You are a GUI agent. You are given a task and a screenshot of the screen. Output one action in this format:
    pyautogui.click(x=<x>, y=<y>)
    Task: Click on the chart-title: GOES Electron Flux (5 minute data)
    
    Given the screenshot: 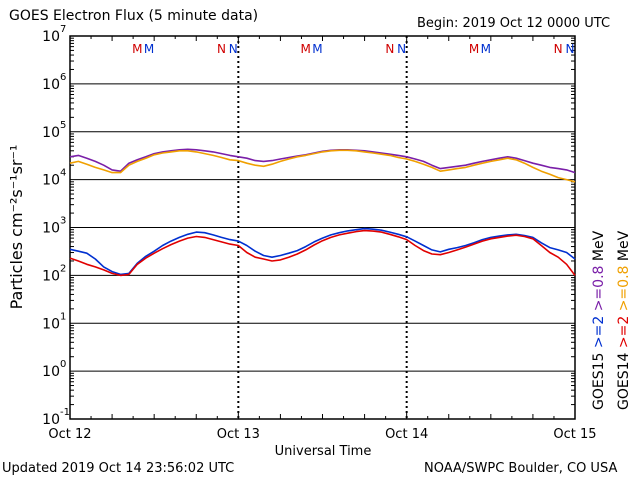 What is the action you would take?
    pyautogui.click(x=134, y=16)
    